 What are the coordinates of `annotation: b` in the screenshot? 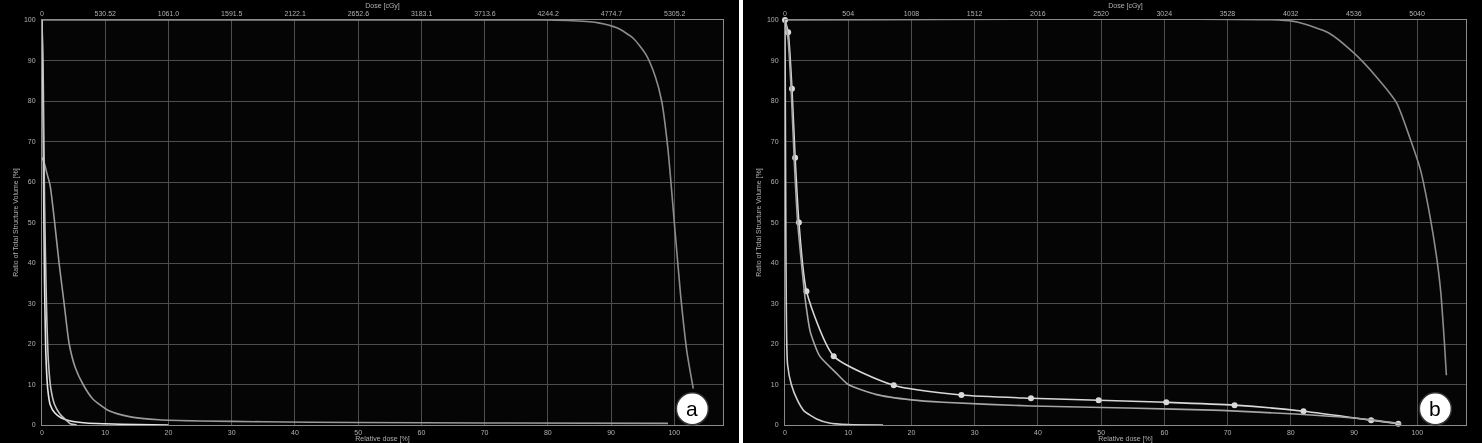 It's located at (1435, 408).